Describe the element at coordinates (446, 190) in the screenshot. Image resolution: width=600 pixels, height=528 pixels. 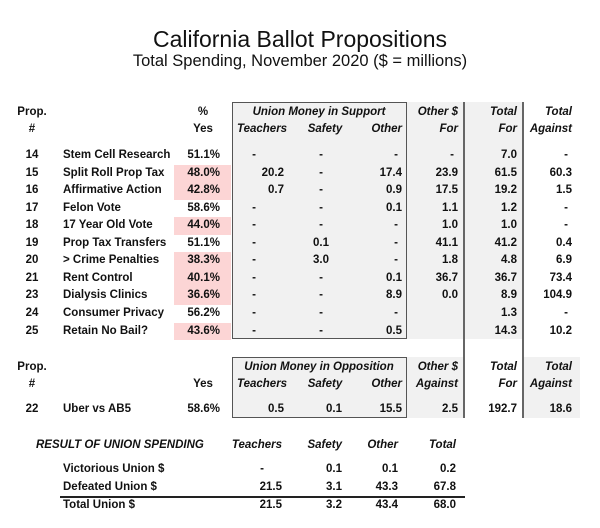
I see `cell-other-for: 17.5` at that location.